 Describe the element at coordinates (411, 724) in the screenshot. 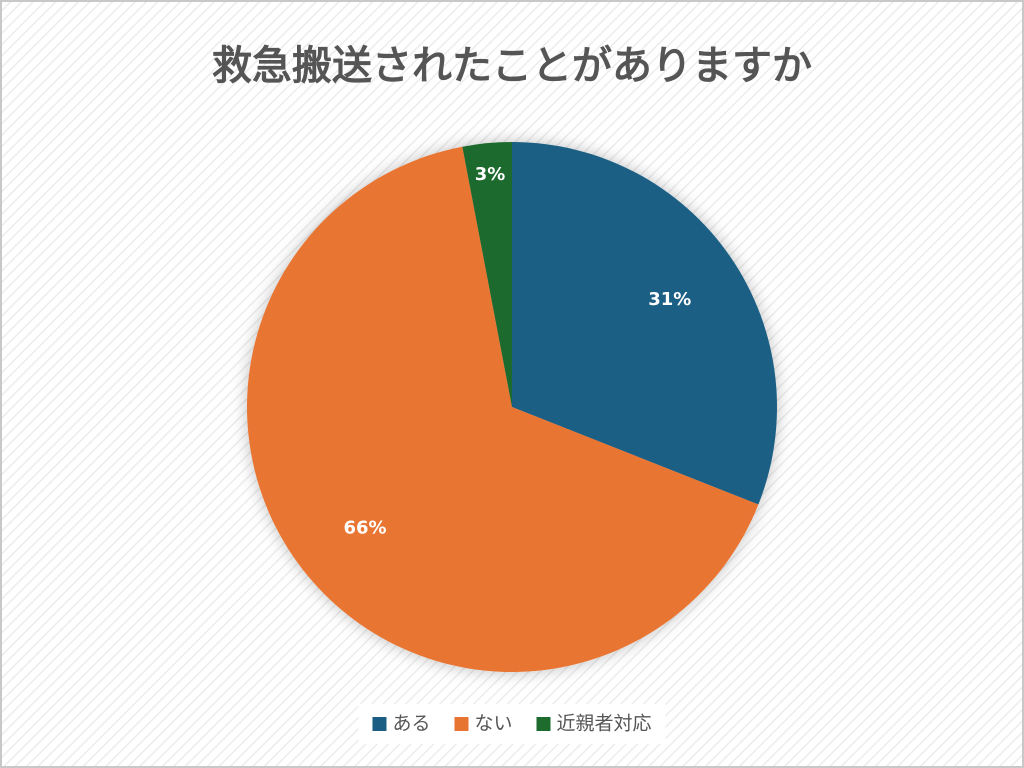

I see `legend-label: ある` at that location.